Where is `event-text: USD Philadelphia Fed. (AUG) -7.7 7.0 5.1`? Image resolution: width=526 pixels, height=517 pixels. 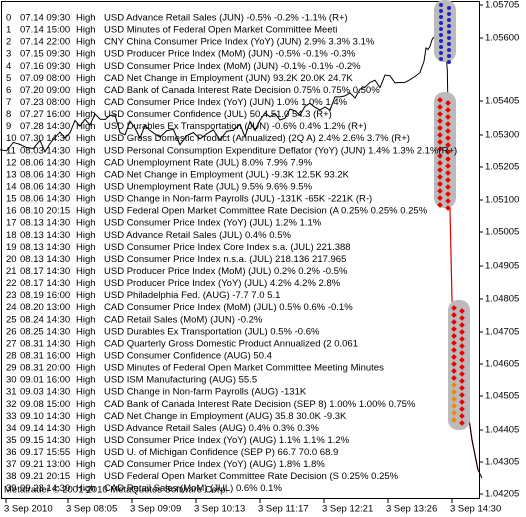
event-text: USD Philadelphia Fed. (AUG) -7.7 7.0 5.1 is located at coordinates (192, 295).